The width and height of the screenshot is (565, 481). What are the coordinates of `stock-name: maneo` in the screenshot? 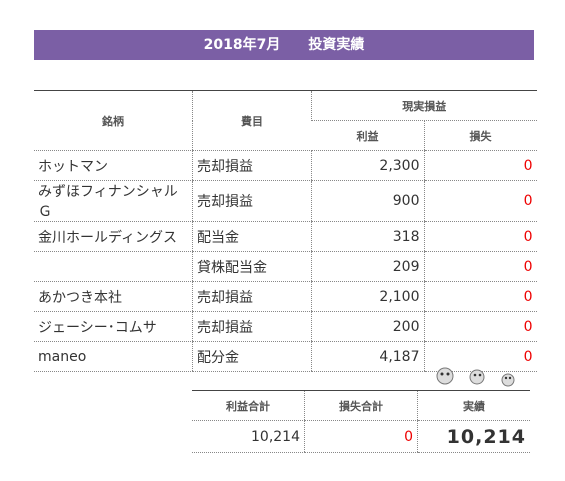 It's located at (113, 356).